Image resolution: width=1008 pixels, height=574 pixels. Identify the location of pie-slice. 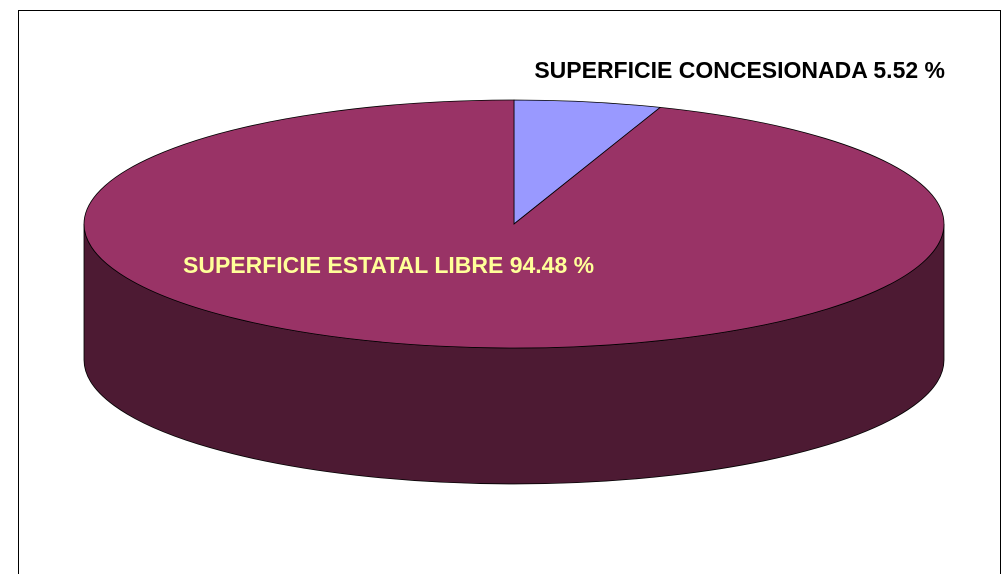
(587, 162).